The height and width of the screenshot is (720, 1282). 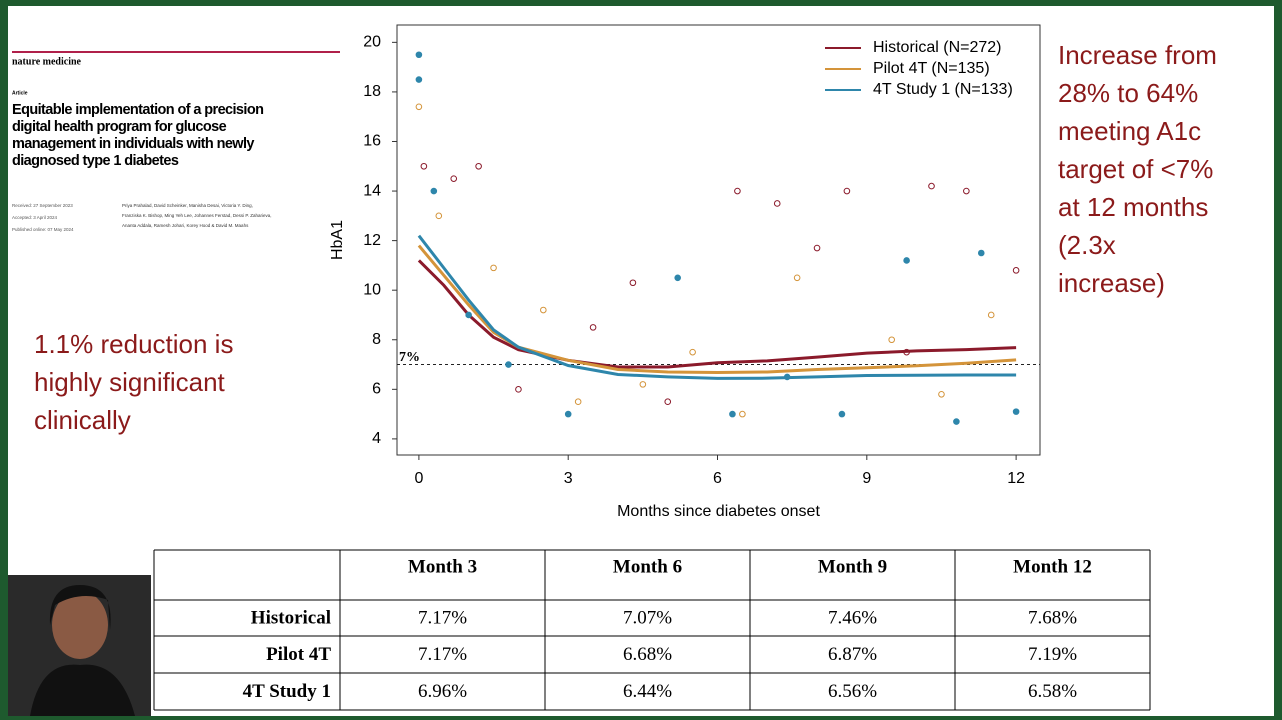 What do you see at coordinates (852, 654) in the screenshot?
I see `table-cell: 6.87%` at bounding box center [852, 654].